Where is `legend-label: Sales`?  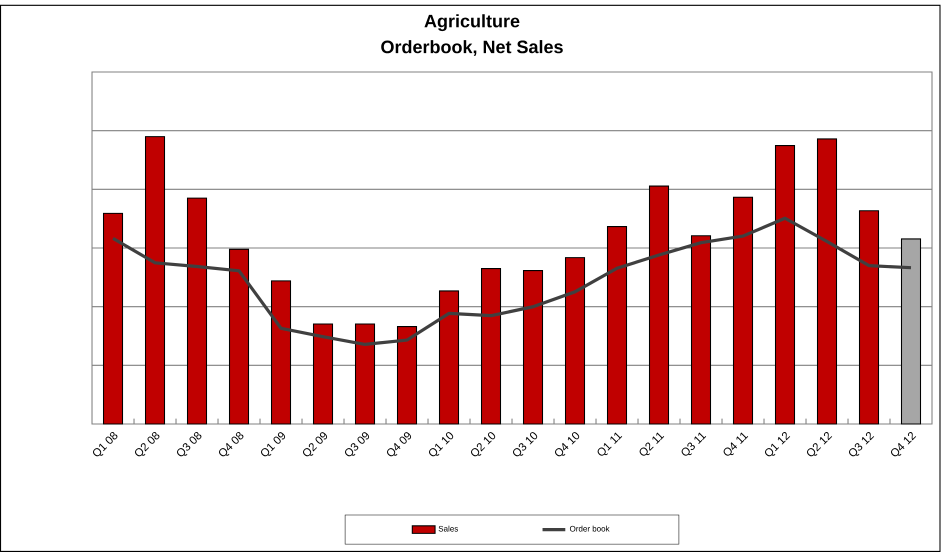 legend-label: Sales is located at coordinates (448, 529).